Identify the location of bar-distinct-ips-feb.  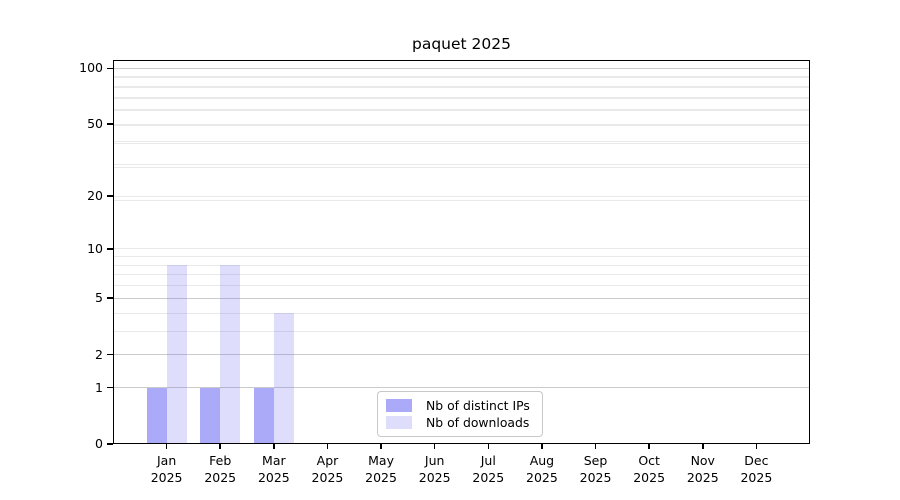
(210, 415).